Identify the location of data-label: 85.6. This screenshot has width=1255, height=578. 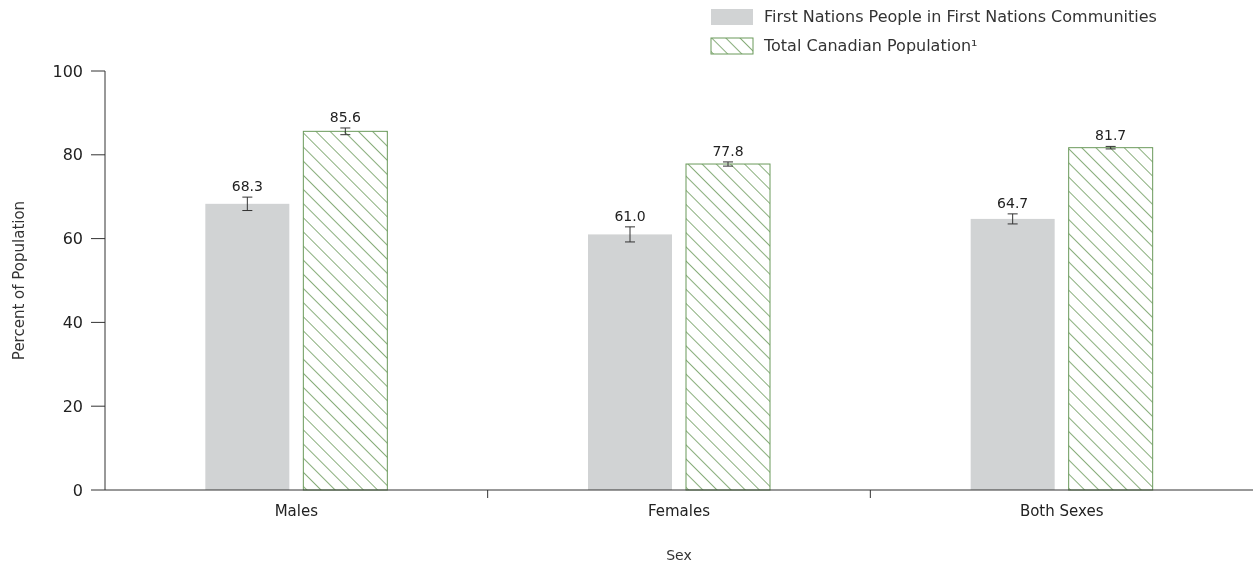
(345, 116).